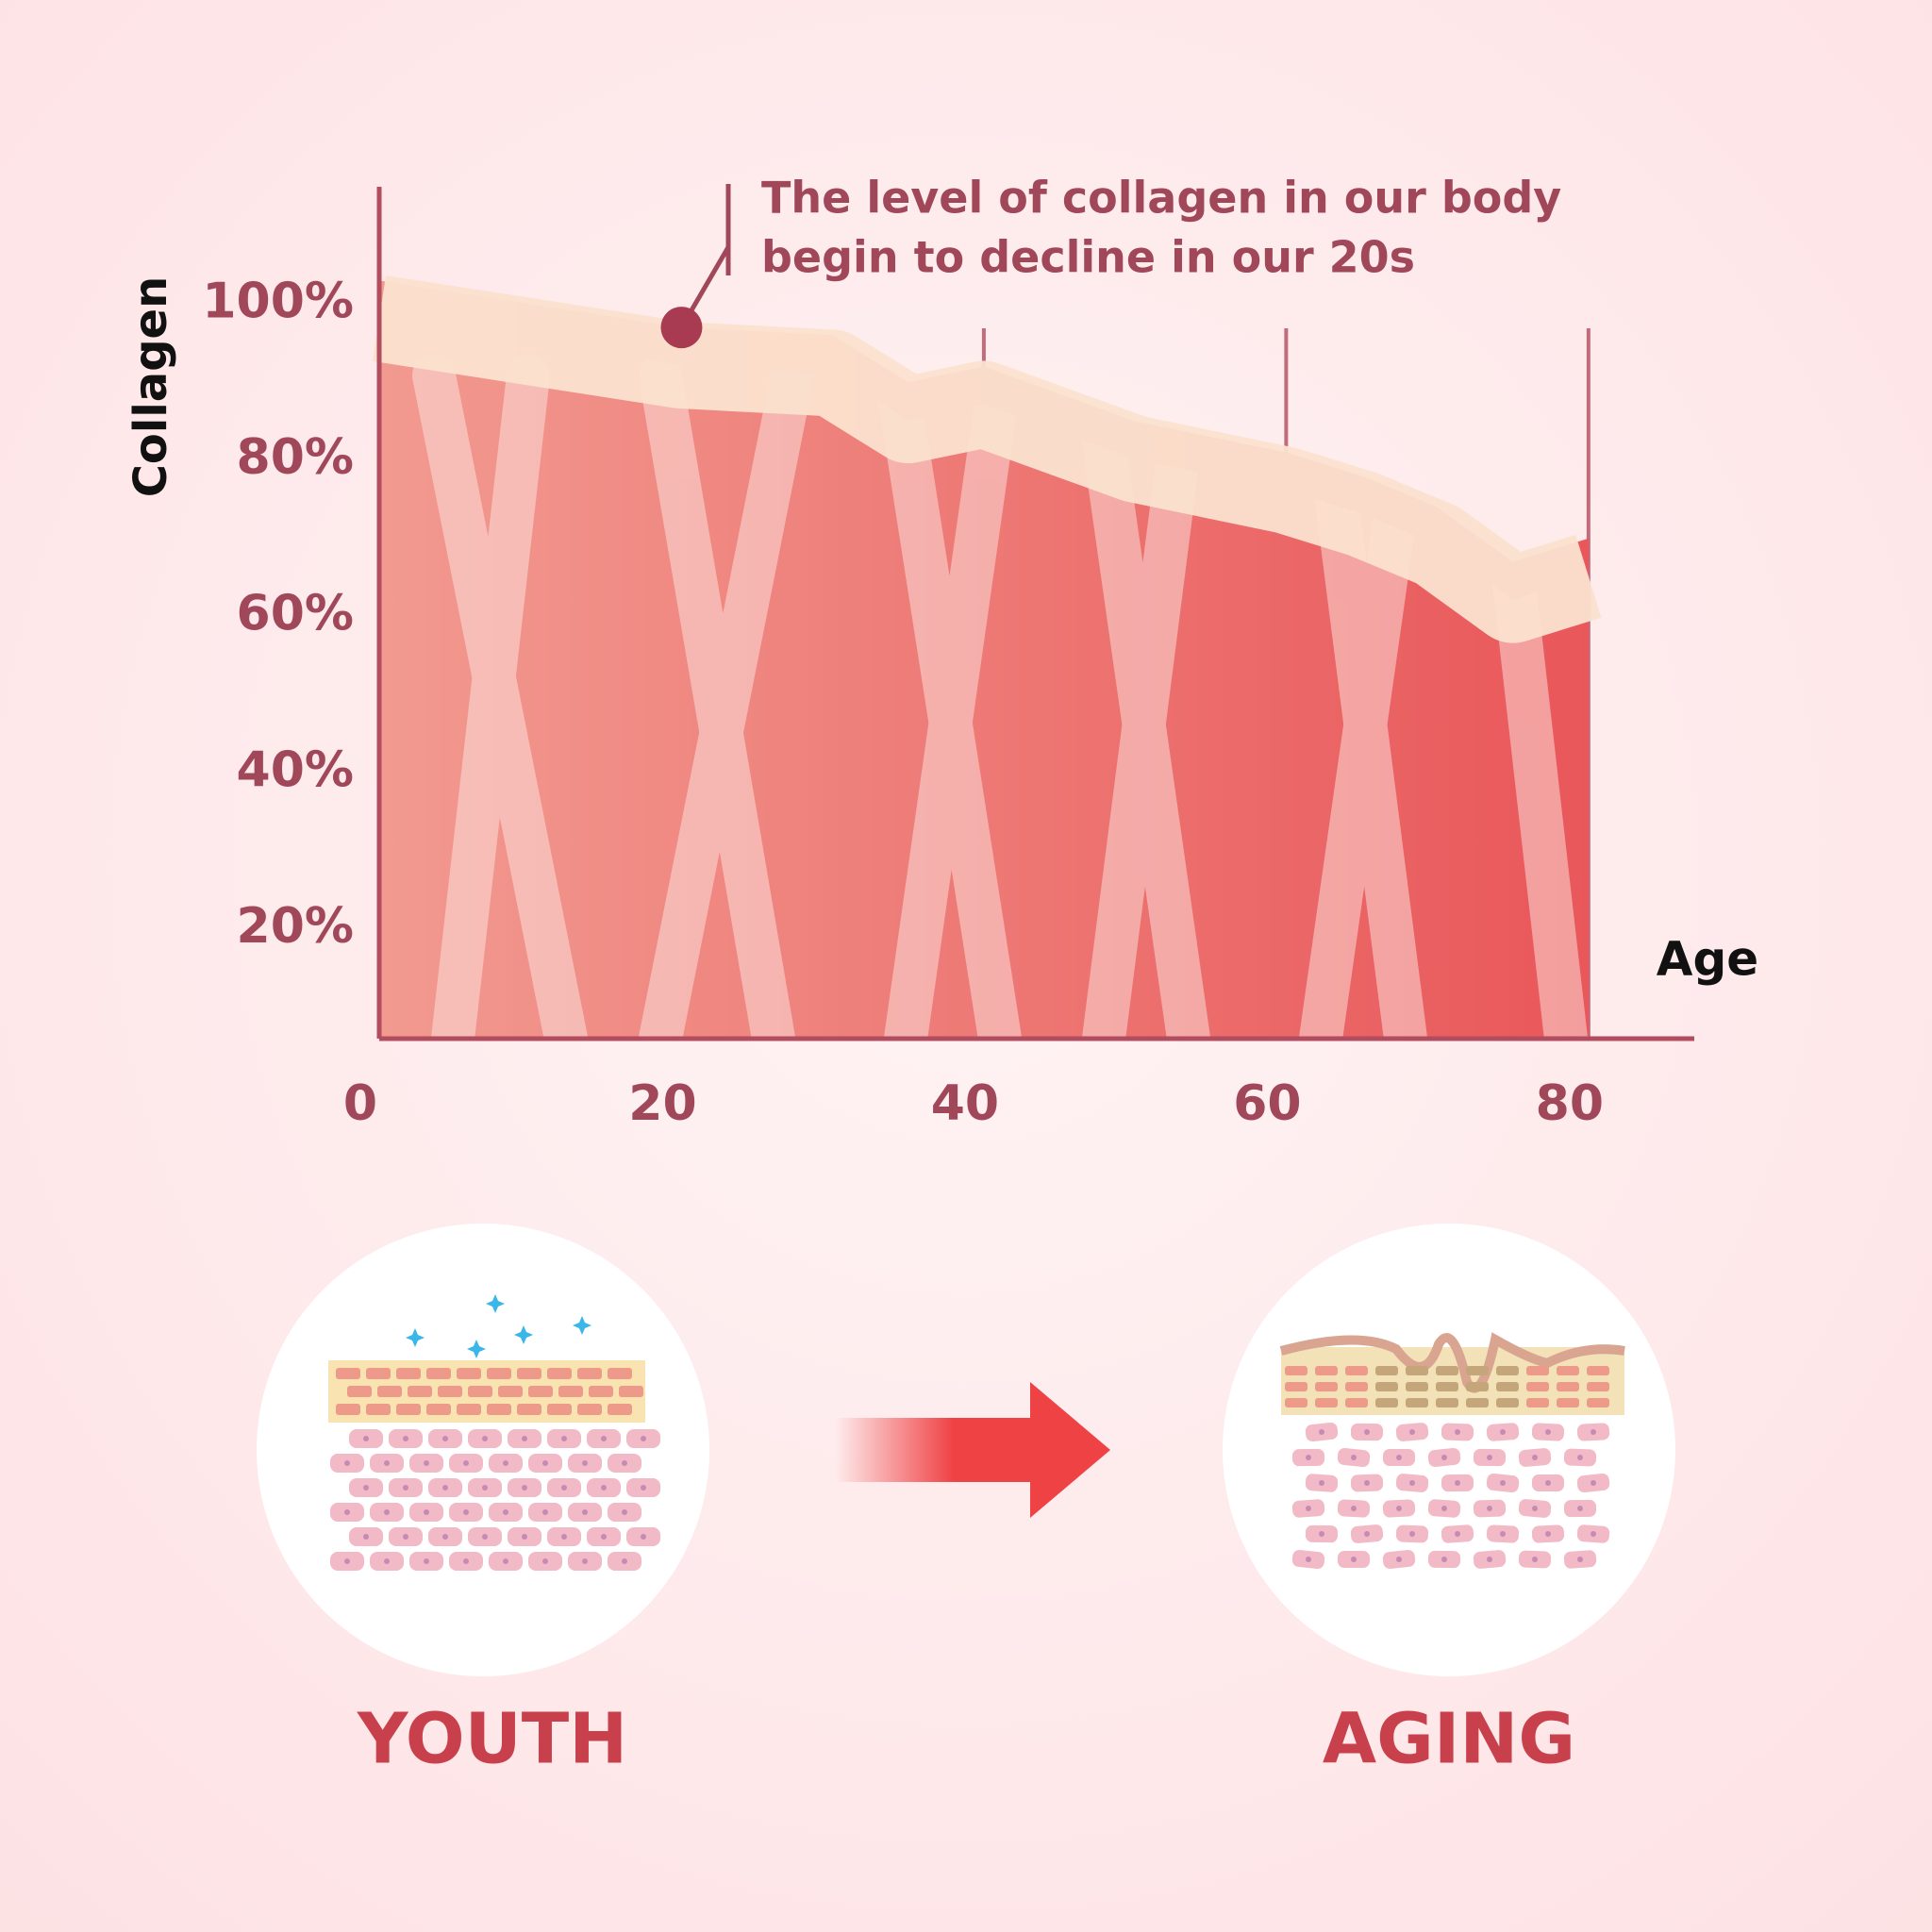  Describe the element at coordinates (278, 301) in the screenshot. I see `y-tick-label: 100%` at that location.